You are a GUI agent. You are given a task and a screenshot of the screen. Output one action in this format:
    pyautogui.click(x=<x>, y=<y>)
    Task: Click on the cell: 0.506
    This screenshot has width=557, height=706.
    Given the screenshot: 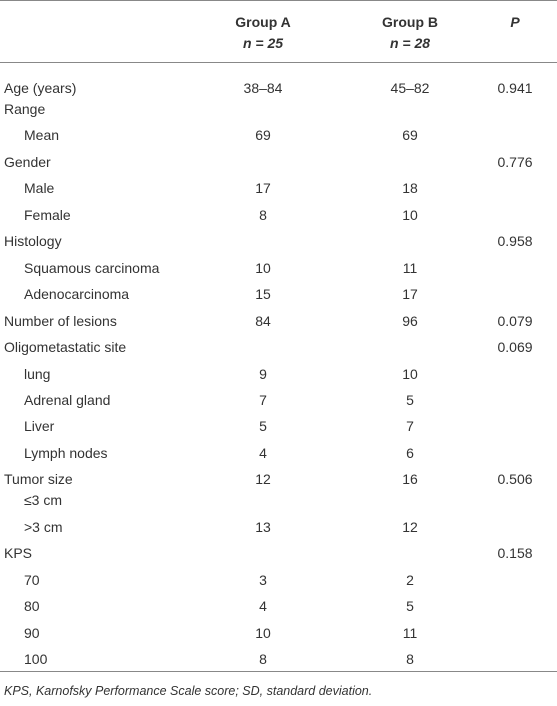 What is the action you would take?
    pyautogui.click(x=515, y=479)
    